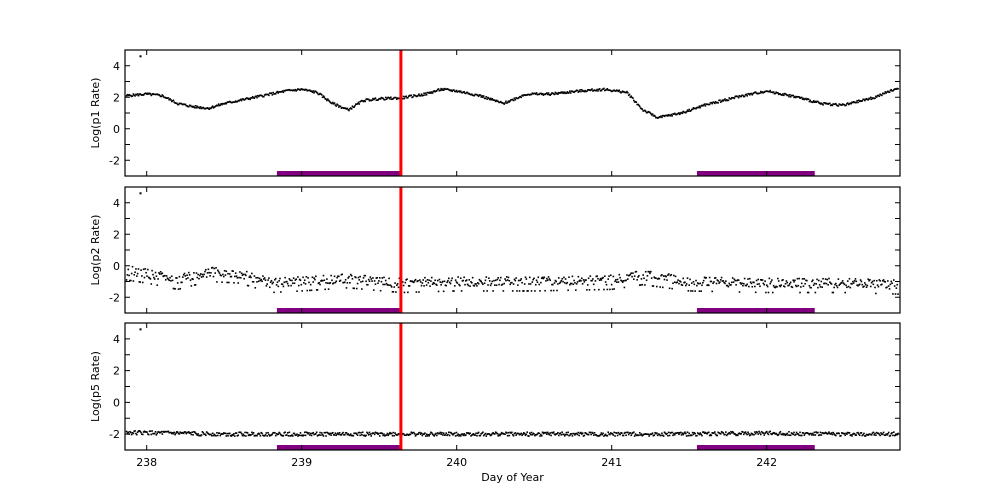  What do you see at coordinates (95, 250) in the screenshot?
I see `y-axis-label: Log(p2 Rate)` at bounding box center [95, 250].